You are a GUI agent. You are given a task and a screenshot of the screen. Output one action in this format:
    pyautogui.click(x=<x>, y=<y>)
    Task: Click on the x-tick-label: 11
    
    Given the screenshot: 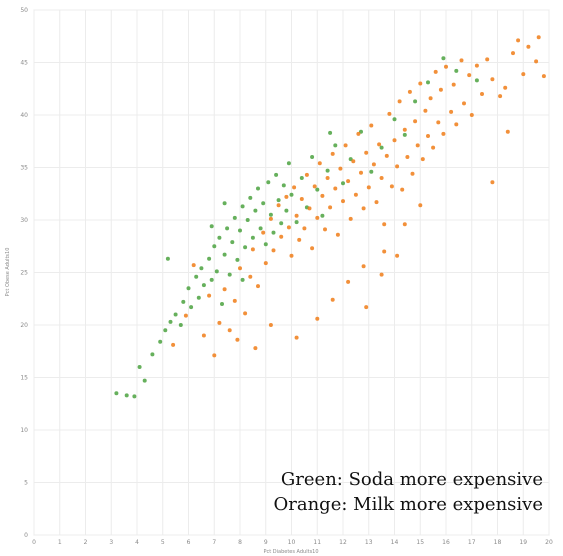 What is the action you would take?
    pyautogui.click(x=317, y=542)
    